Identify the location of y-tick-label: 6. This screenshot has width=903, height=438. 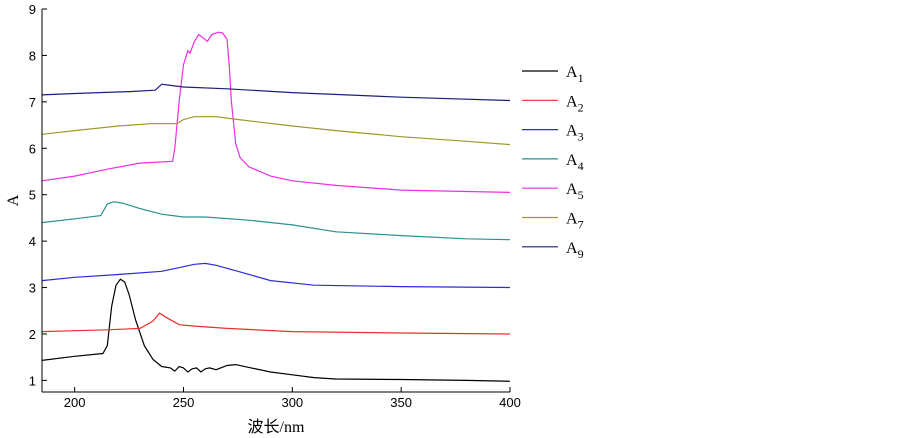
(32, 148).